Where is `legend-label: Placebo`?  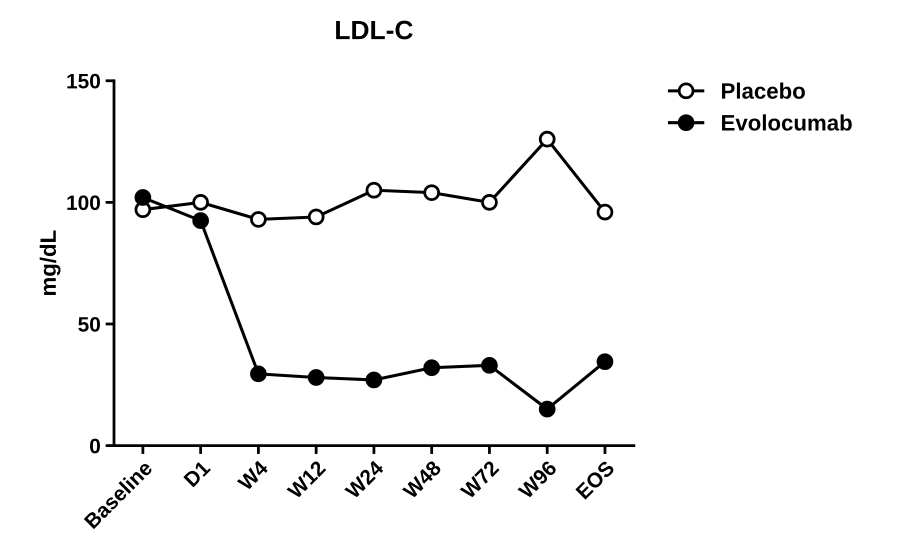
legend-label: Placebo is located at coordinates (763, 90).